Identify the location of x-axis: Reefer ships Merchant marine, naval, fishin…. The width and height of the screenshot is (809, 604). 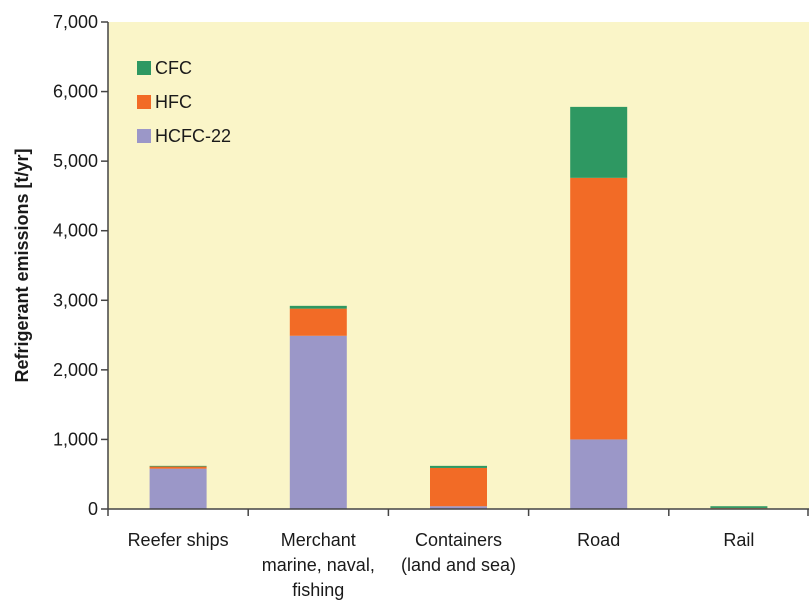
(458, 554).